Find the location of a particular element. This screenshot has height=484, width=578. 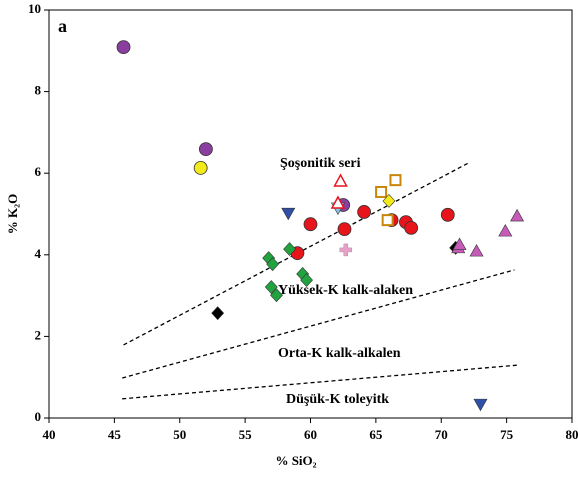

annotation: Düşük-K toleyitk is located at coordinates (337, 399).